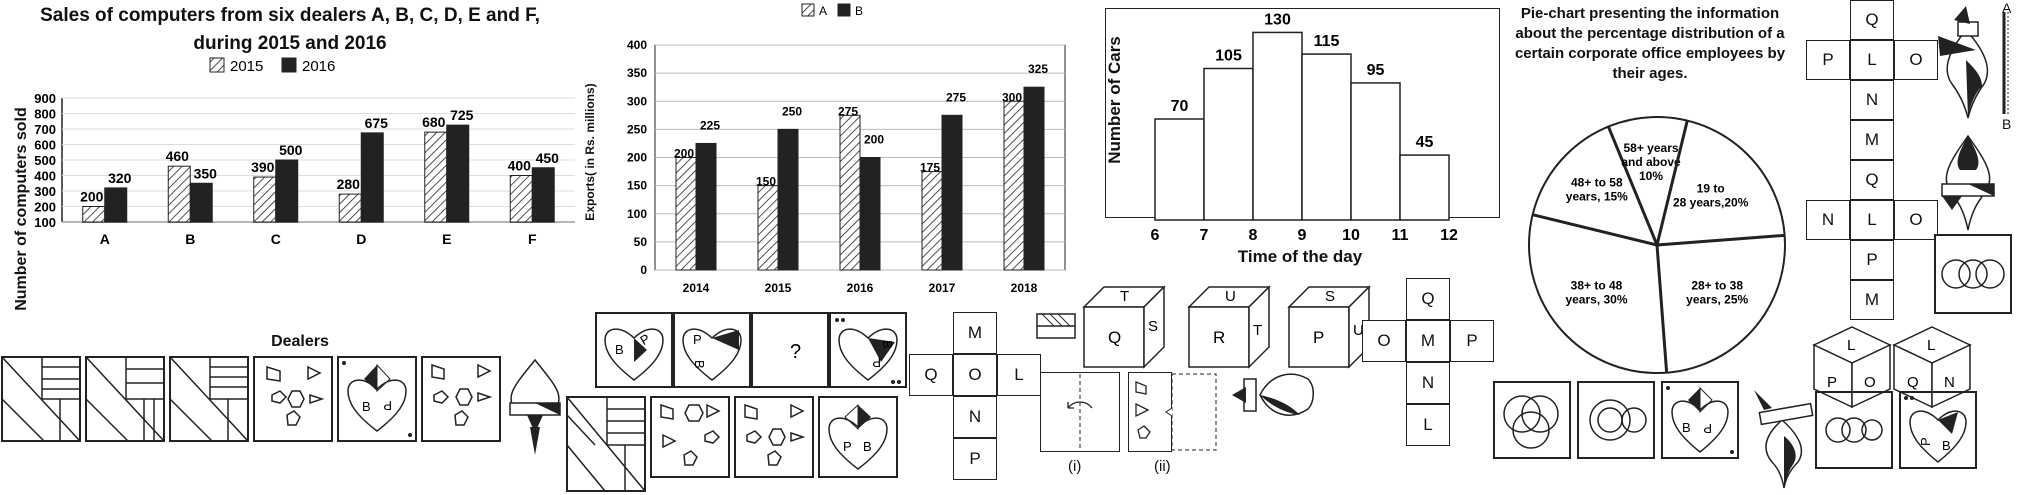 This screenshot has height=495, width=2019. I want to click on net2-row-cell-2: M, so click(1428, 341).